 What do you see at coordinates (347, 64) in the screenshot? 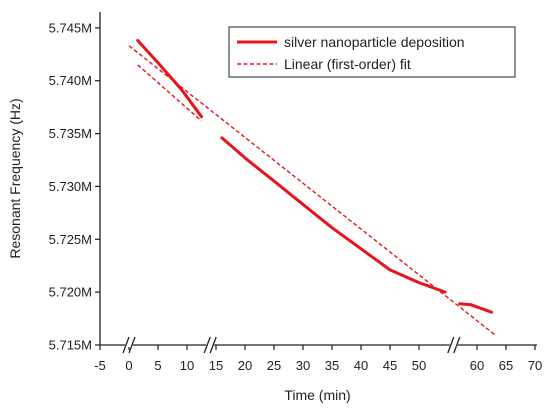
I see `legend-label: Linear (first-order) fit` at bounding box center [347, 64].